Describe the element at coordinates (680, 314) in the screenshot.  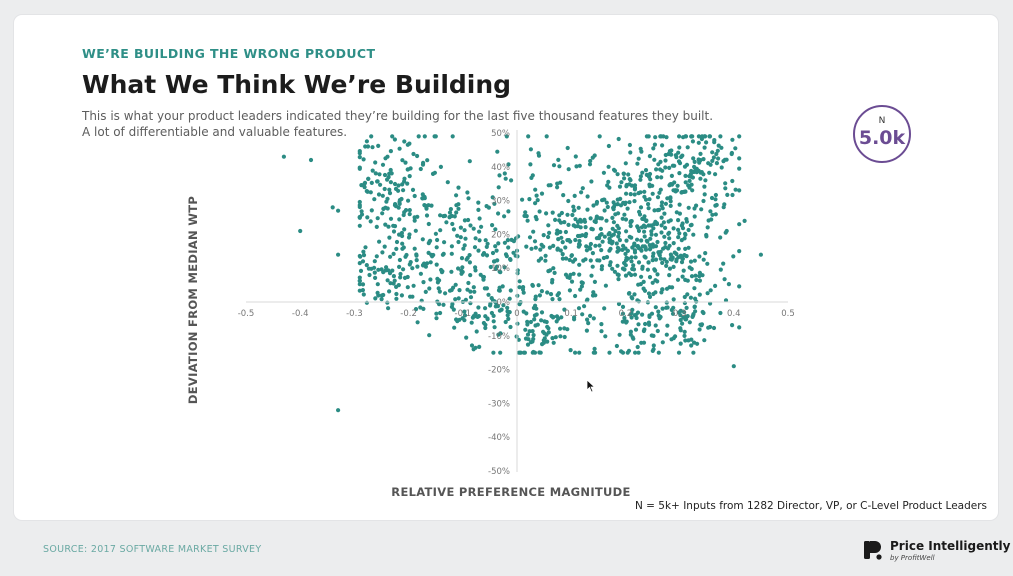
I see `x-tick-label: 0.3` at that location.